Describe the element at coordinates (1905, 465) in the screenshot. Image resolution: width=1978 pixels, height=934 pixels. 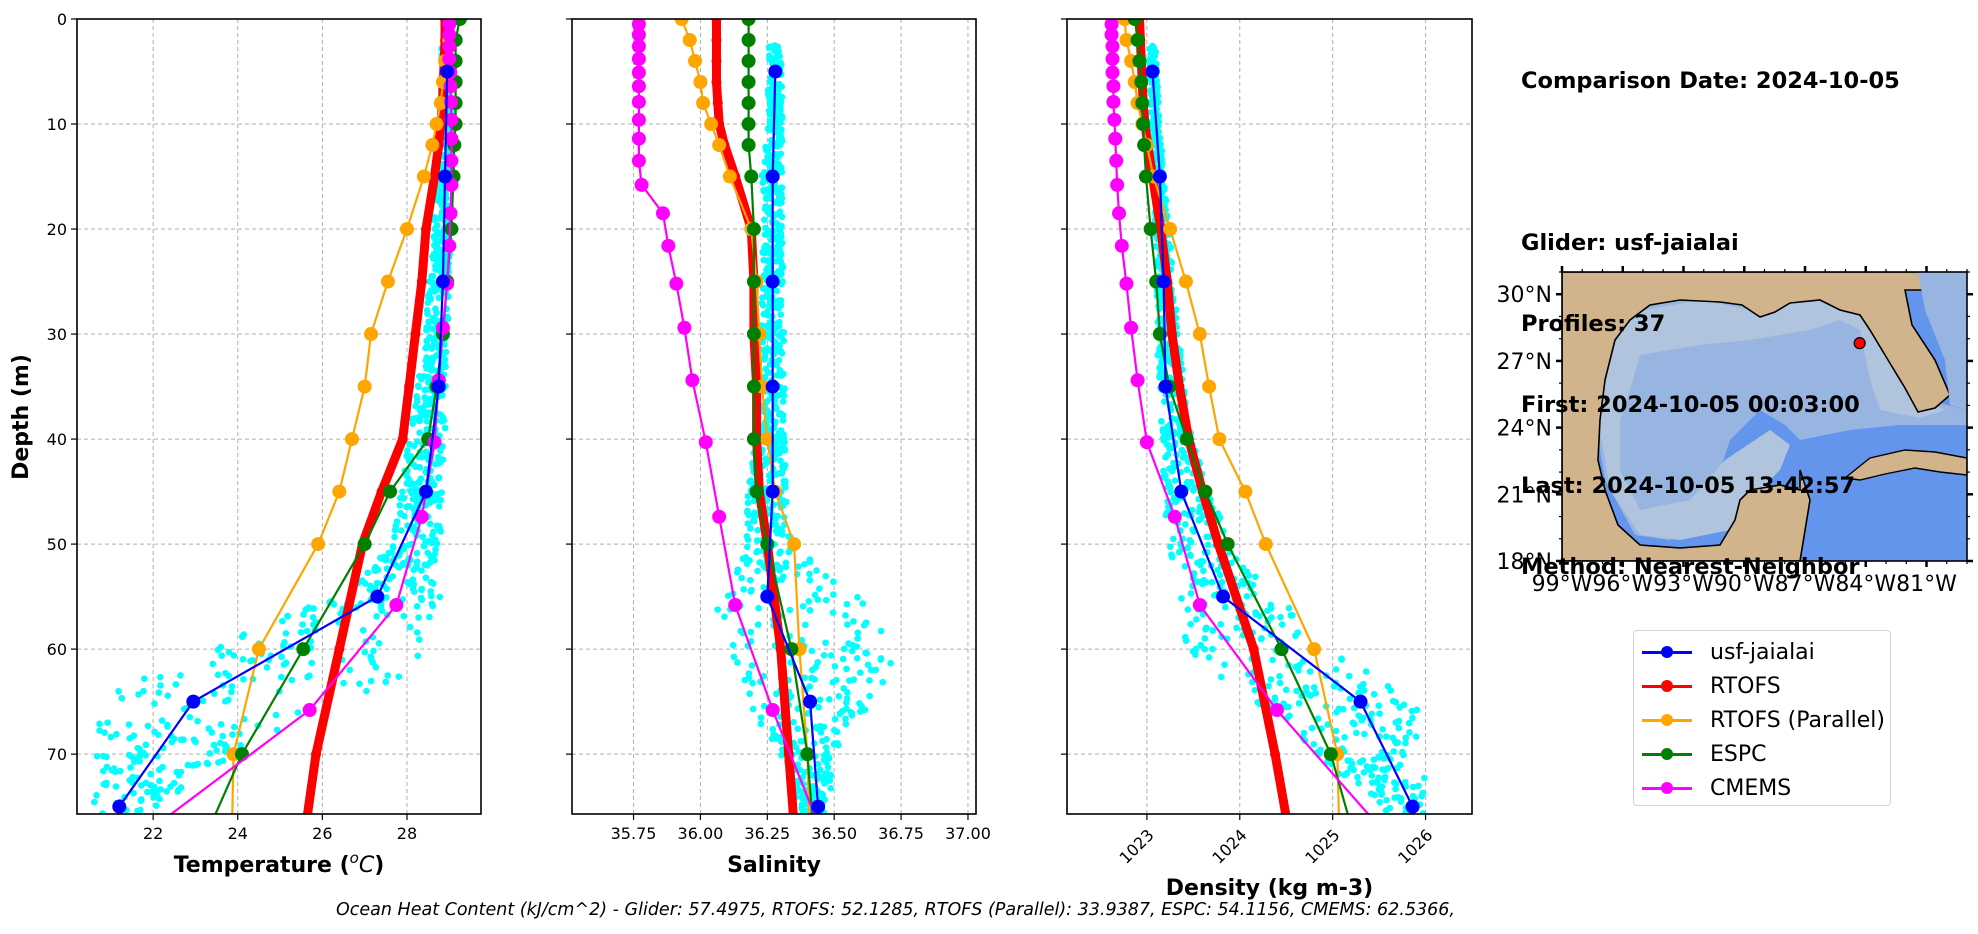
I see `map-cuba` at that location.